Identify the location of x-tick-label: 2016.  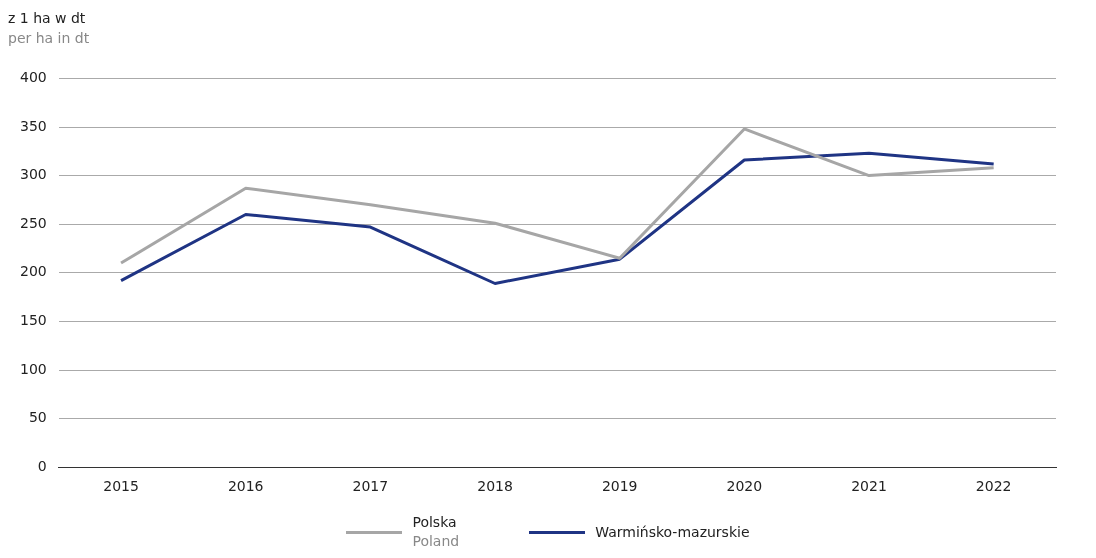
(245, 486).